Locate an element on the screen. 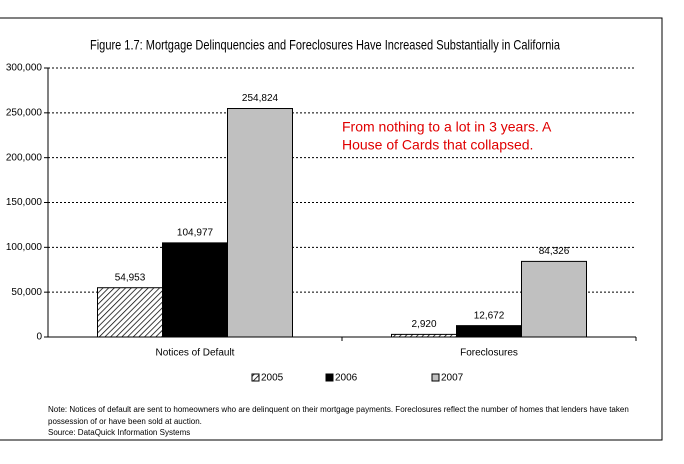  data-label: 54,953 is located at coordinates (130, 277).